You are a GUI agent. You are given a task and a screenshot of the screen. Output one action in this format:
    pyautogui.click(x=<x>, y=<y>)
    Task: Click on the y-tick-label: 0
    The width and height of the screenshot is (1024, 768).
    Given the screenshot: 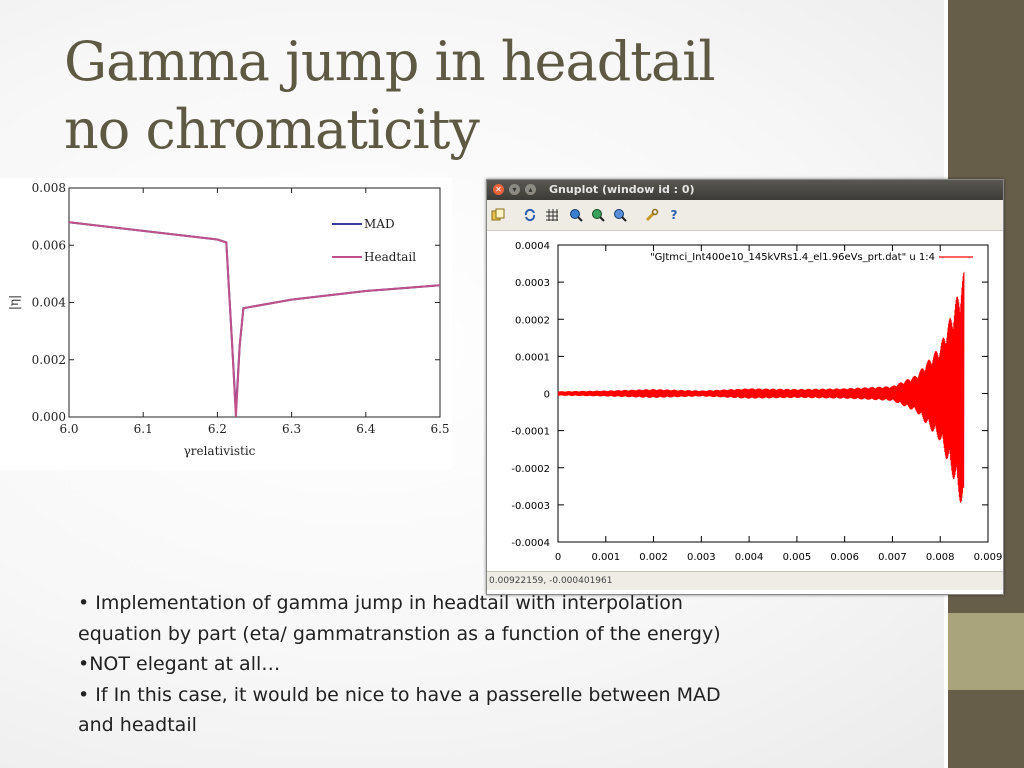 What is the action you would take?
    pyautogui.click(x=547, y=395)
    